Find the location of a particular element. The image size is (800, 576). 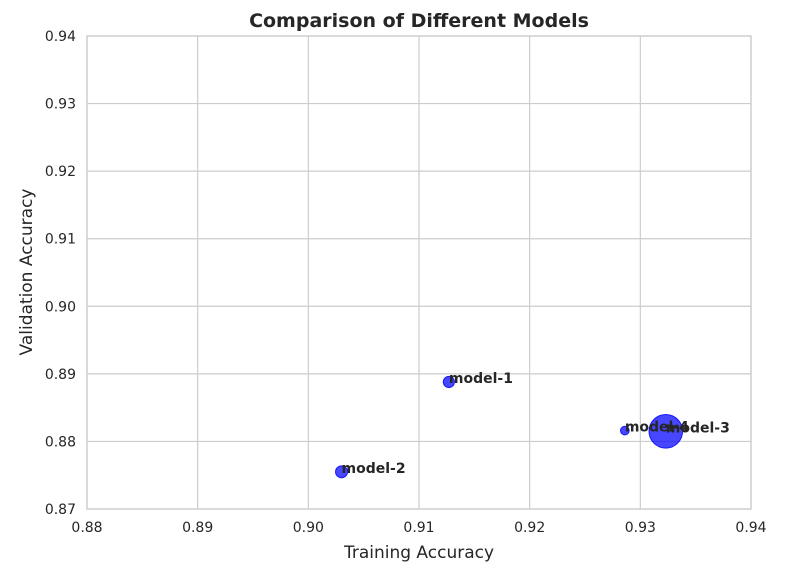

x-tick-label: 0.90 is located at coordinates (308, 528).